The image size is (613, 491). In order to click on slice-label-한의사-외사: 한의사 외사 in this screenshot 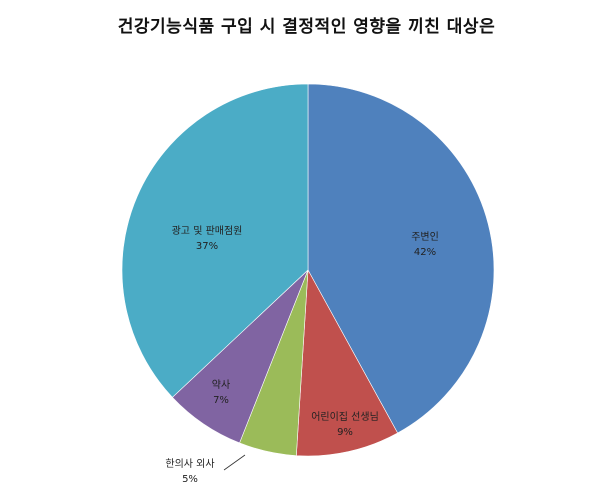, I will do `click(189, 464)`.